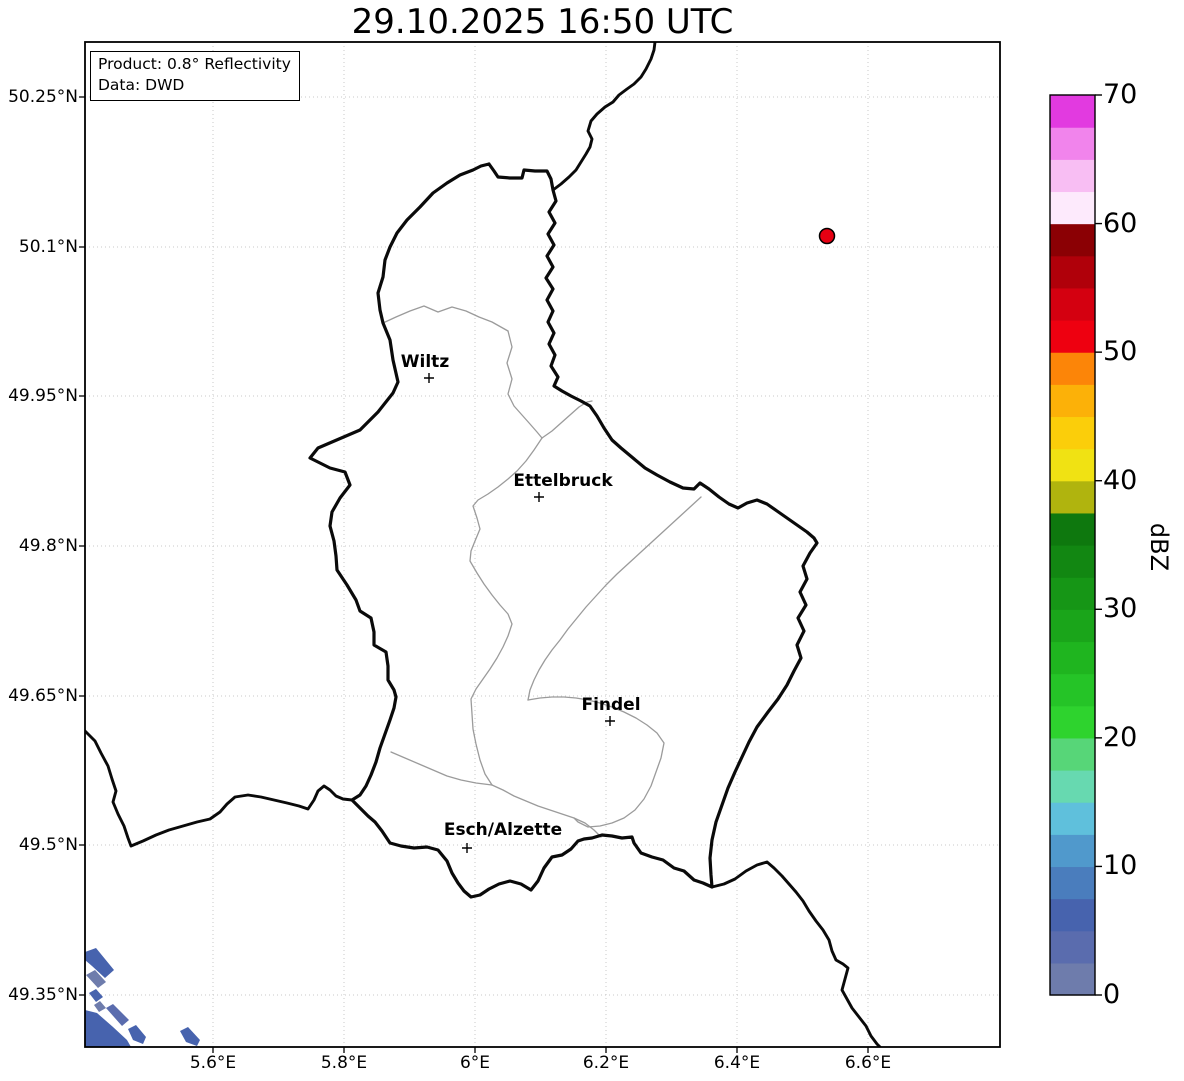 The height and width of the screenshot is (1081, 1184). What do you see at coordinates (868, 1063) in the screenshot?
I see `x-axis-tick-label: 6.6°E` at bounding box center [868, 1063].